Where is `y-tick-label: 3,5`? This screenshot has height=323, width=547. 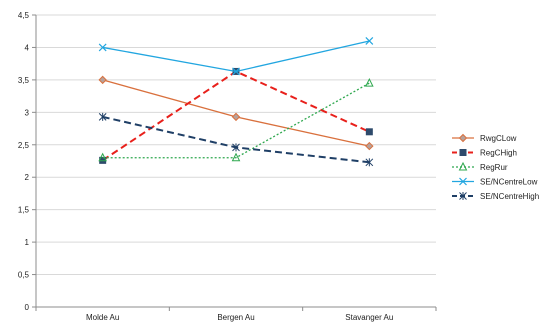
y-tick-label: 3,5 is located at coordinates (24, 80).